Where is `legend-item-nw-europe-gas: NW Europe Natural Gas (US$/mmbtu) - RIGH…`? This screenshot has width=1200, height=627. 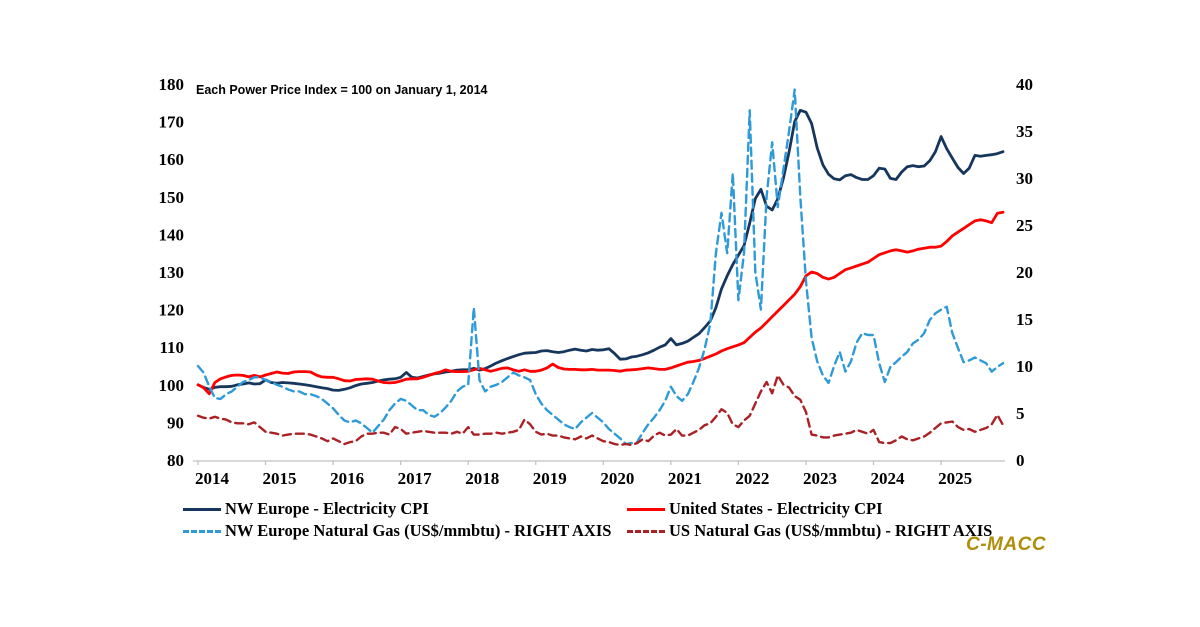 legend-item-nw-europe-gas: NW Europe Natural Gas (US$/mmbtu) - RIGH… is located at coordinates (397, 531).